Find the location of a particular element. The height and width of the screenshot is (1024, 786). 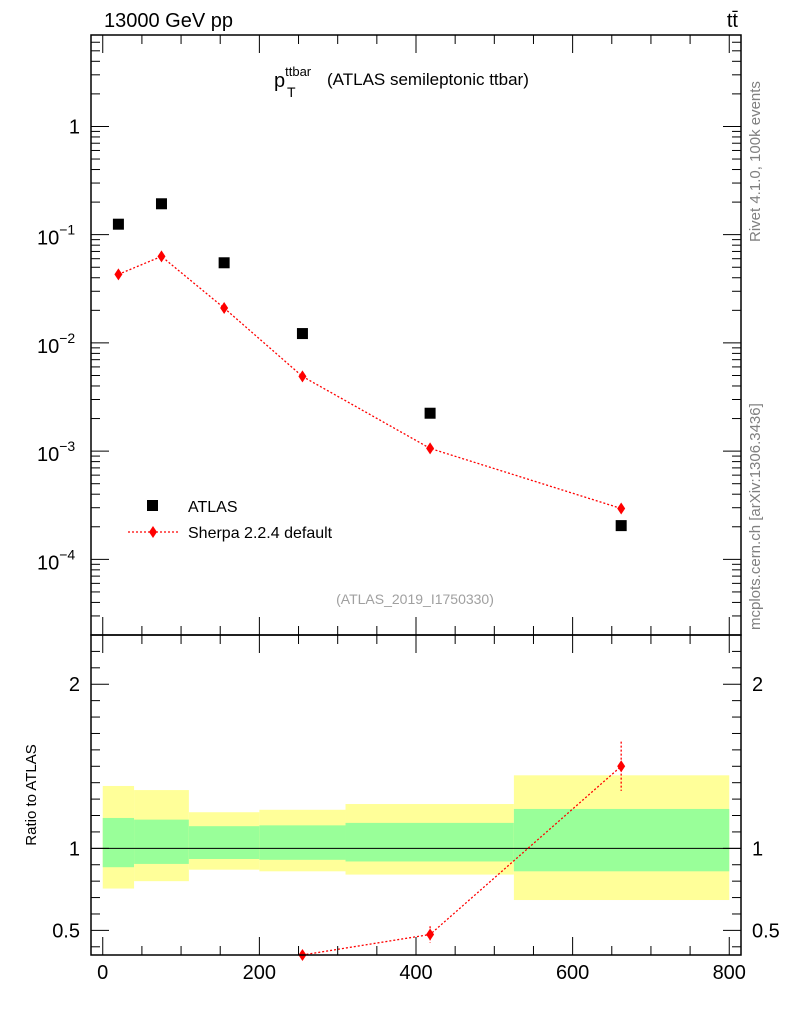

x-tick-label: 200 is located at coordinates (259, 973).